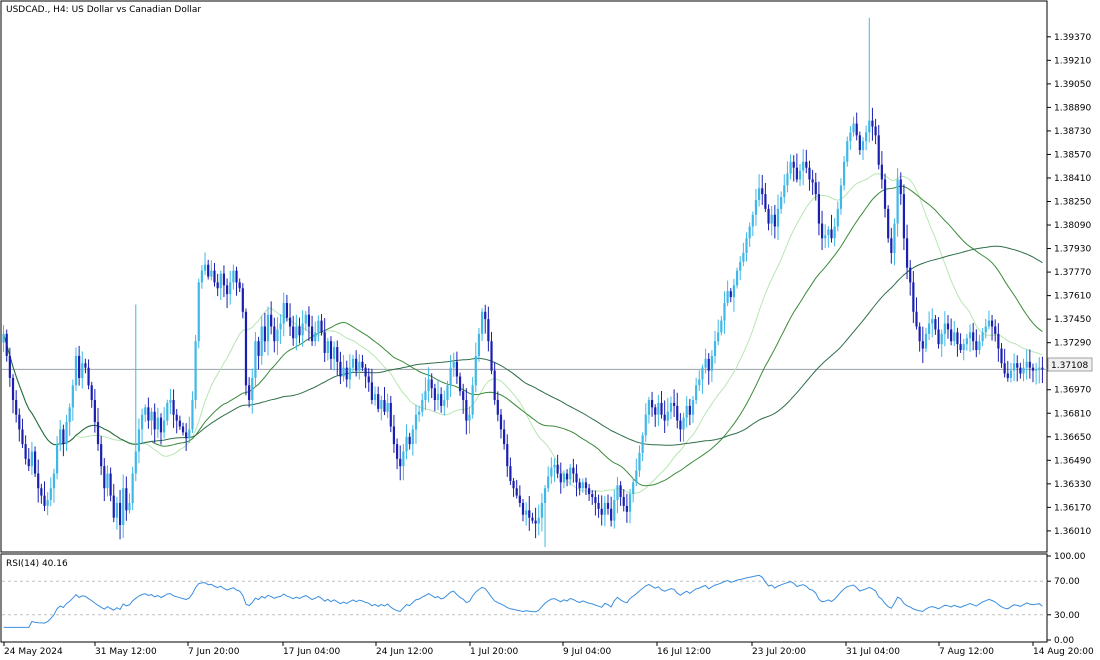 Image resolution: width=1100 pixels, height=660 pixels. Describe the element at coordinates (1072, 250) in the screenshot. I see `price-tick-label: 1.37930` at that location.